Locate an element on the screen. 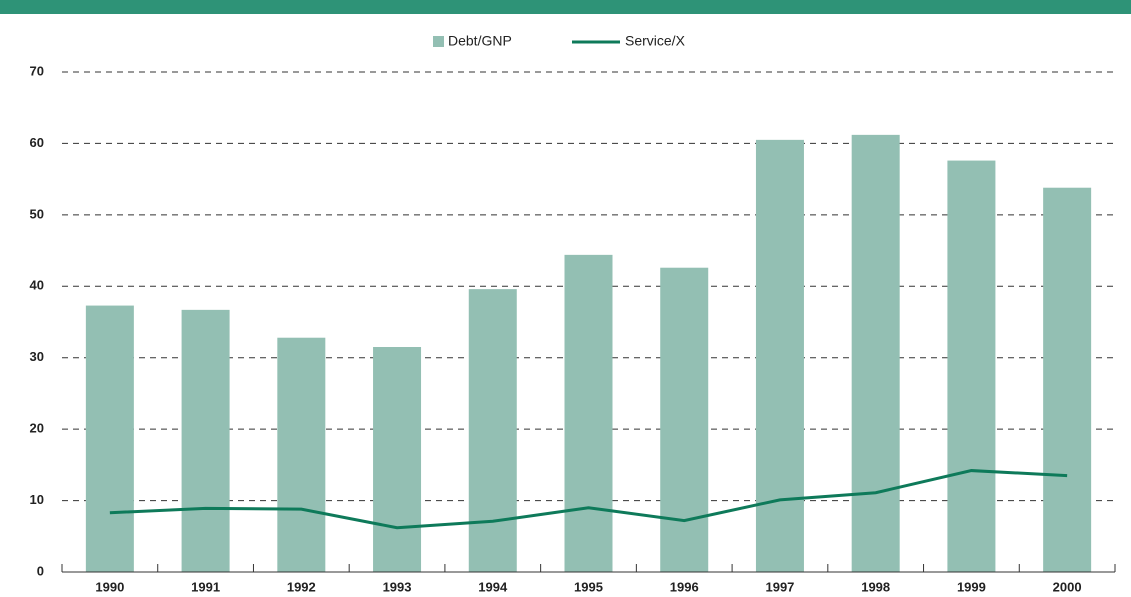 The image size is (1131, 597). x-tick-label: 1998 is located at coordinates (875, 586).